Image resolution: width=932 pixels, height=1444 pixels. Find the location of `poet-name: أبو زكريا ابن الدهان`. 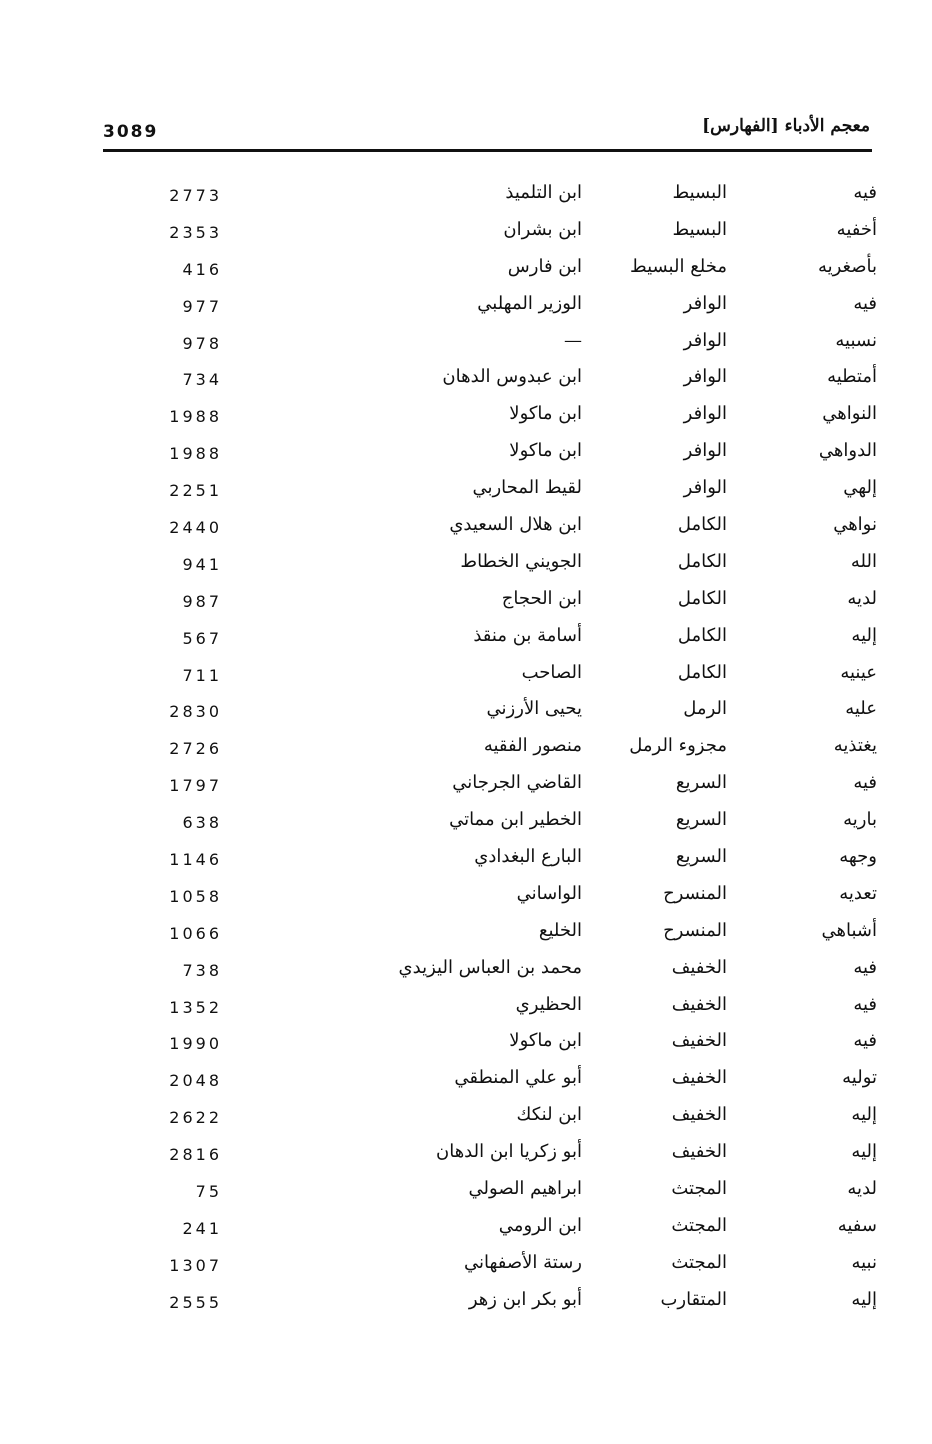

poet-name: أبو زكريا ابن الدهان is located at coordinates (508, 1152).